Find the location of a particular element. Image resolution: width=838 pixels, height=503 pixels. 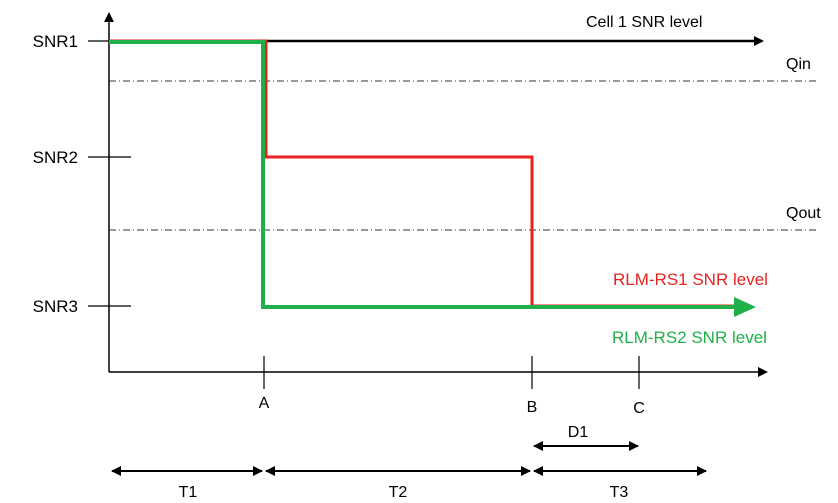

t2-label: T2 is located at coordinates (398, 492).